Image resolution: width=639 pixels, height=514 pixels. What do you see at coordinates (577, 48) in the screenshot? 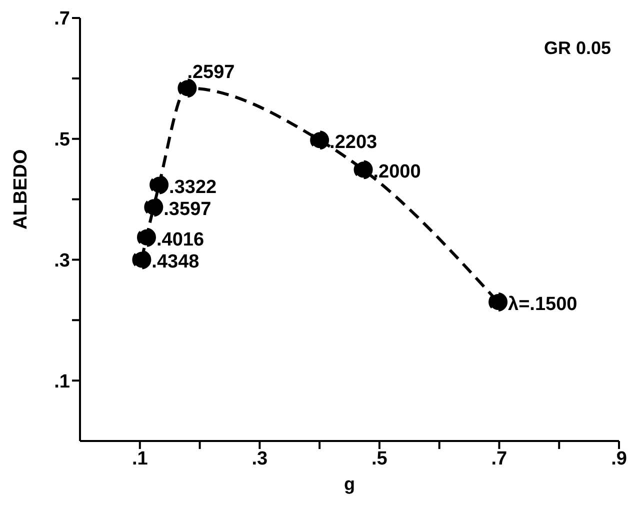
I see `annotation: GR 0.05` at bounding box center [577, 48].